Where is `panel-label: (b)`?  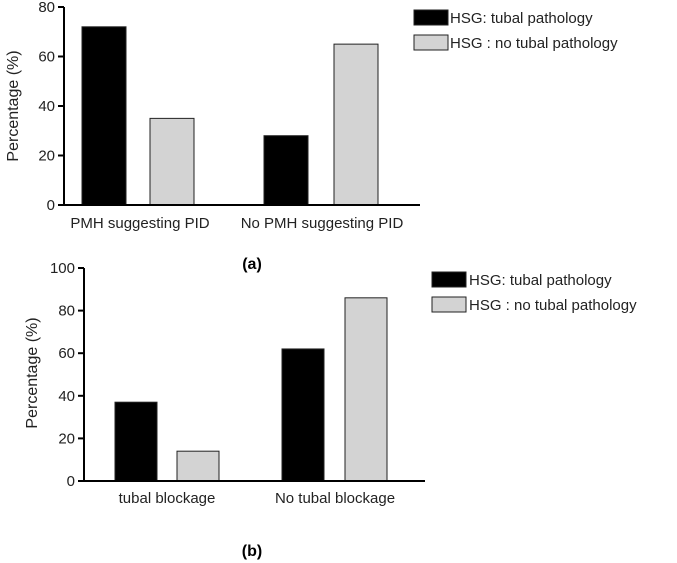
panel-label: (b) is located at coordinates (252, 551).